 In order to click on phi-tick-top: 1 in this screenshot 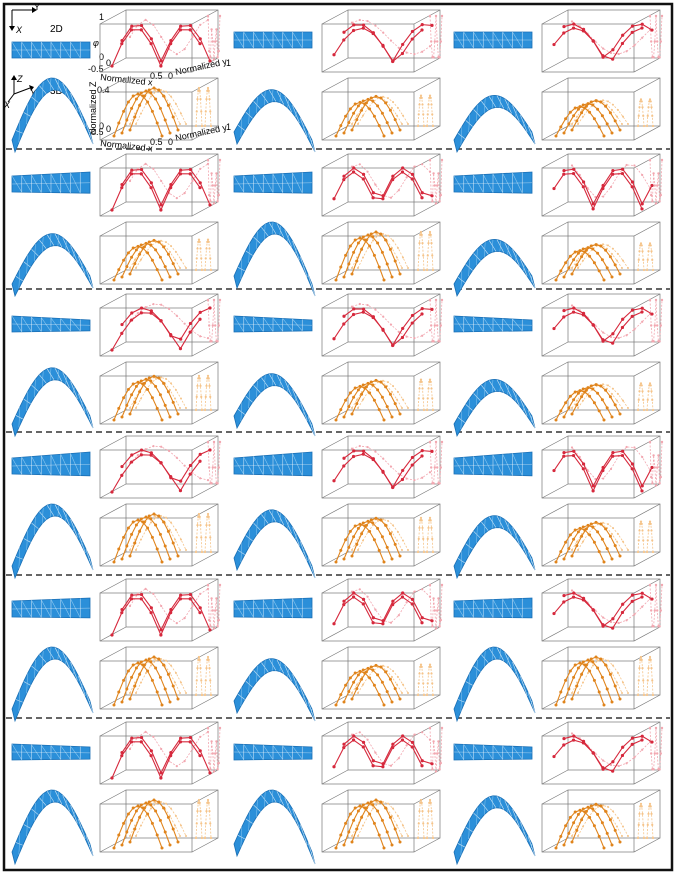, I will do `click(101, 17)`.